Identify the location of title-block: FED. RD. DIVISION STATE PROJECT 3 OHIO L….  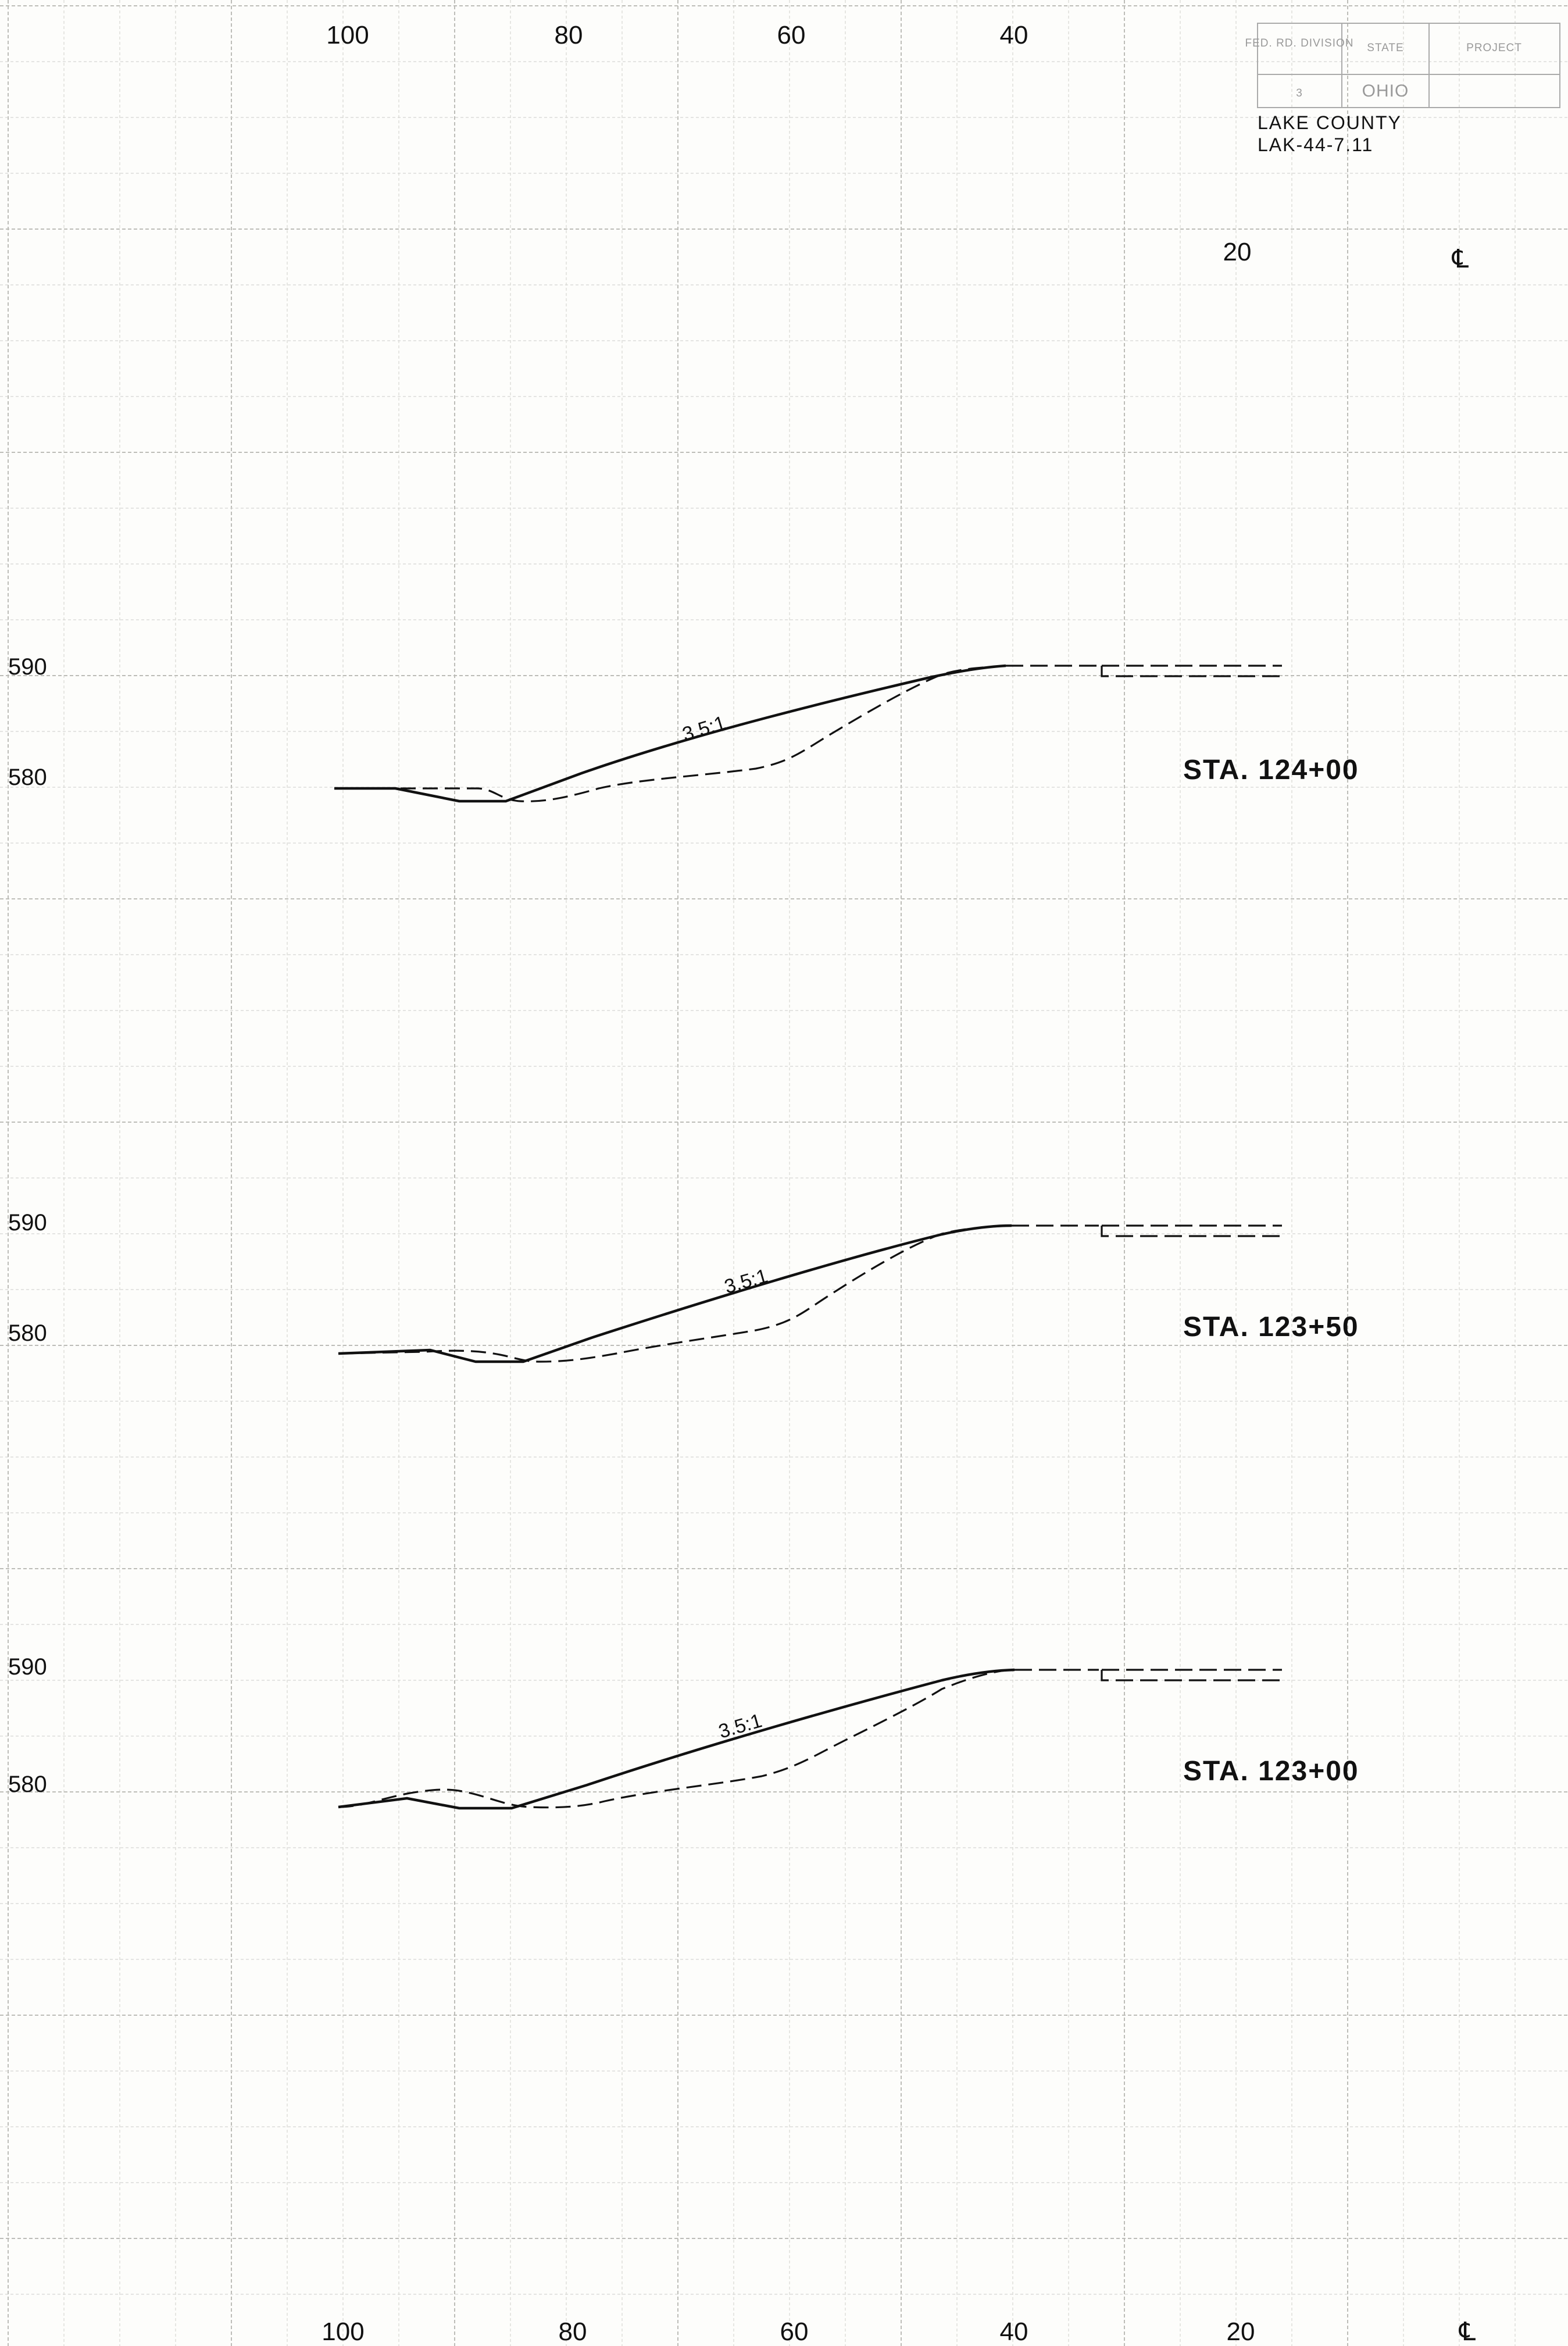
(1403, 89).